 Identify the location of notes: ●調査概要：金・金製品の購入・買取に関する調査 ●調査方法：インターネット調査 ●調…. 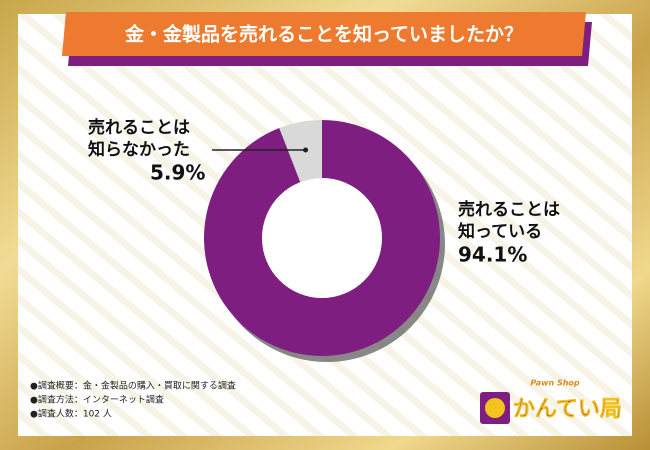
(133, 400).